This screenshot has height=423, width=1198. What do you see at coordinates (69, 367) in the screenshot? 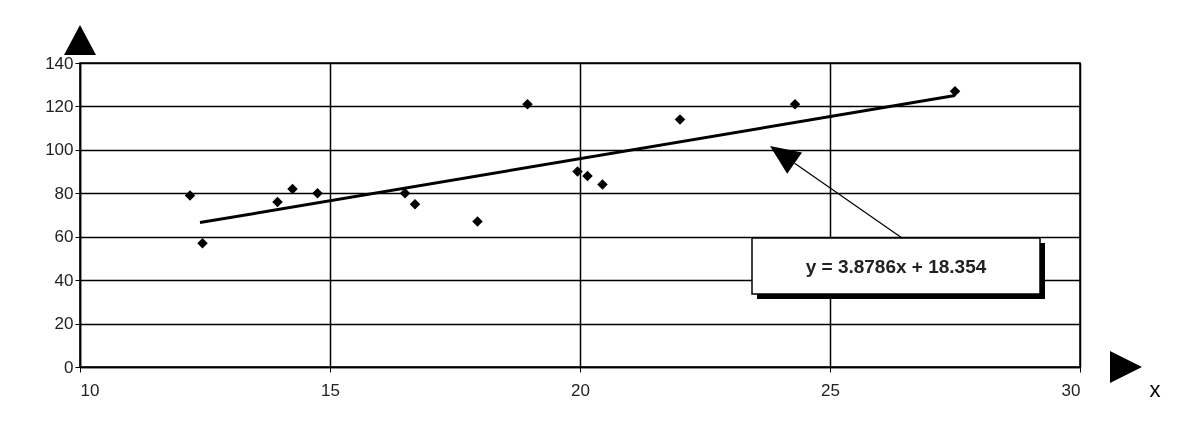
I see `y-tick-label: 0` at bounding box center [69, 367].